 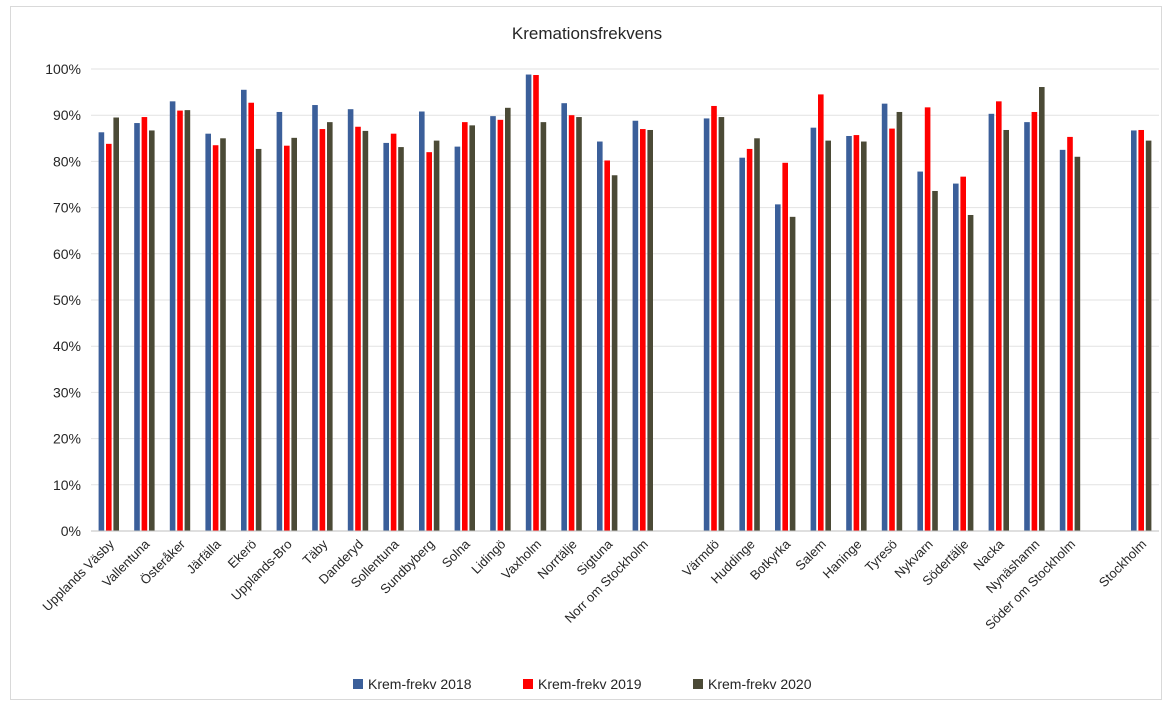 I want to click on y-axis-ticks: 0% 10% 20% 30% 40% 50% 60% 70% 80% 90% 100%, so click(x=63, y=300).